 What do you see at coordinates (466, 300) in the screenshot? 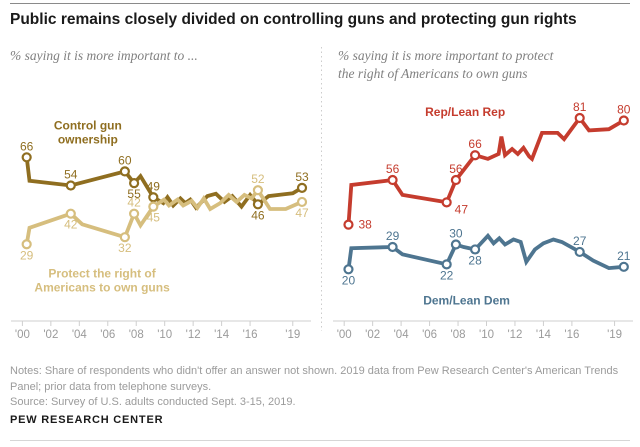
I see `series-name-label-dem-lean-dem: Dem/Lean Dem` at bounding box center [466, 300].